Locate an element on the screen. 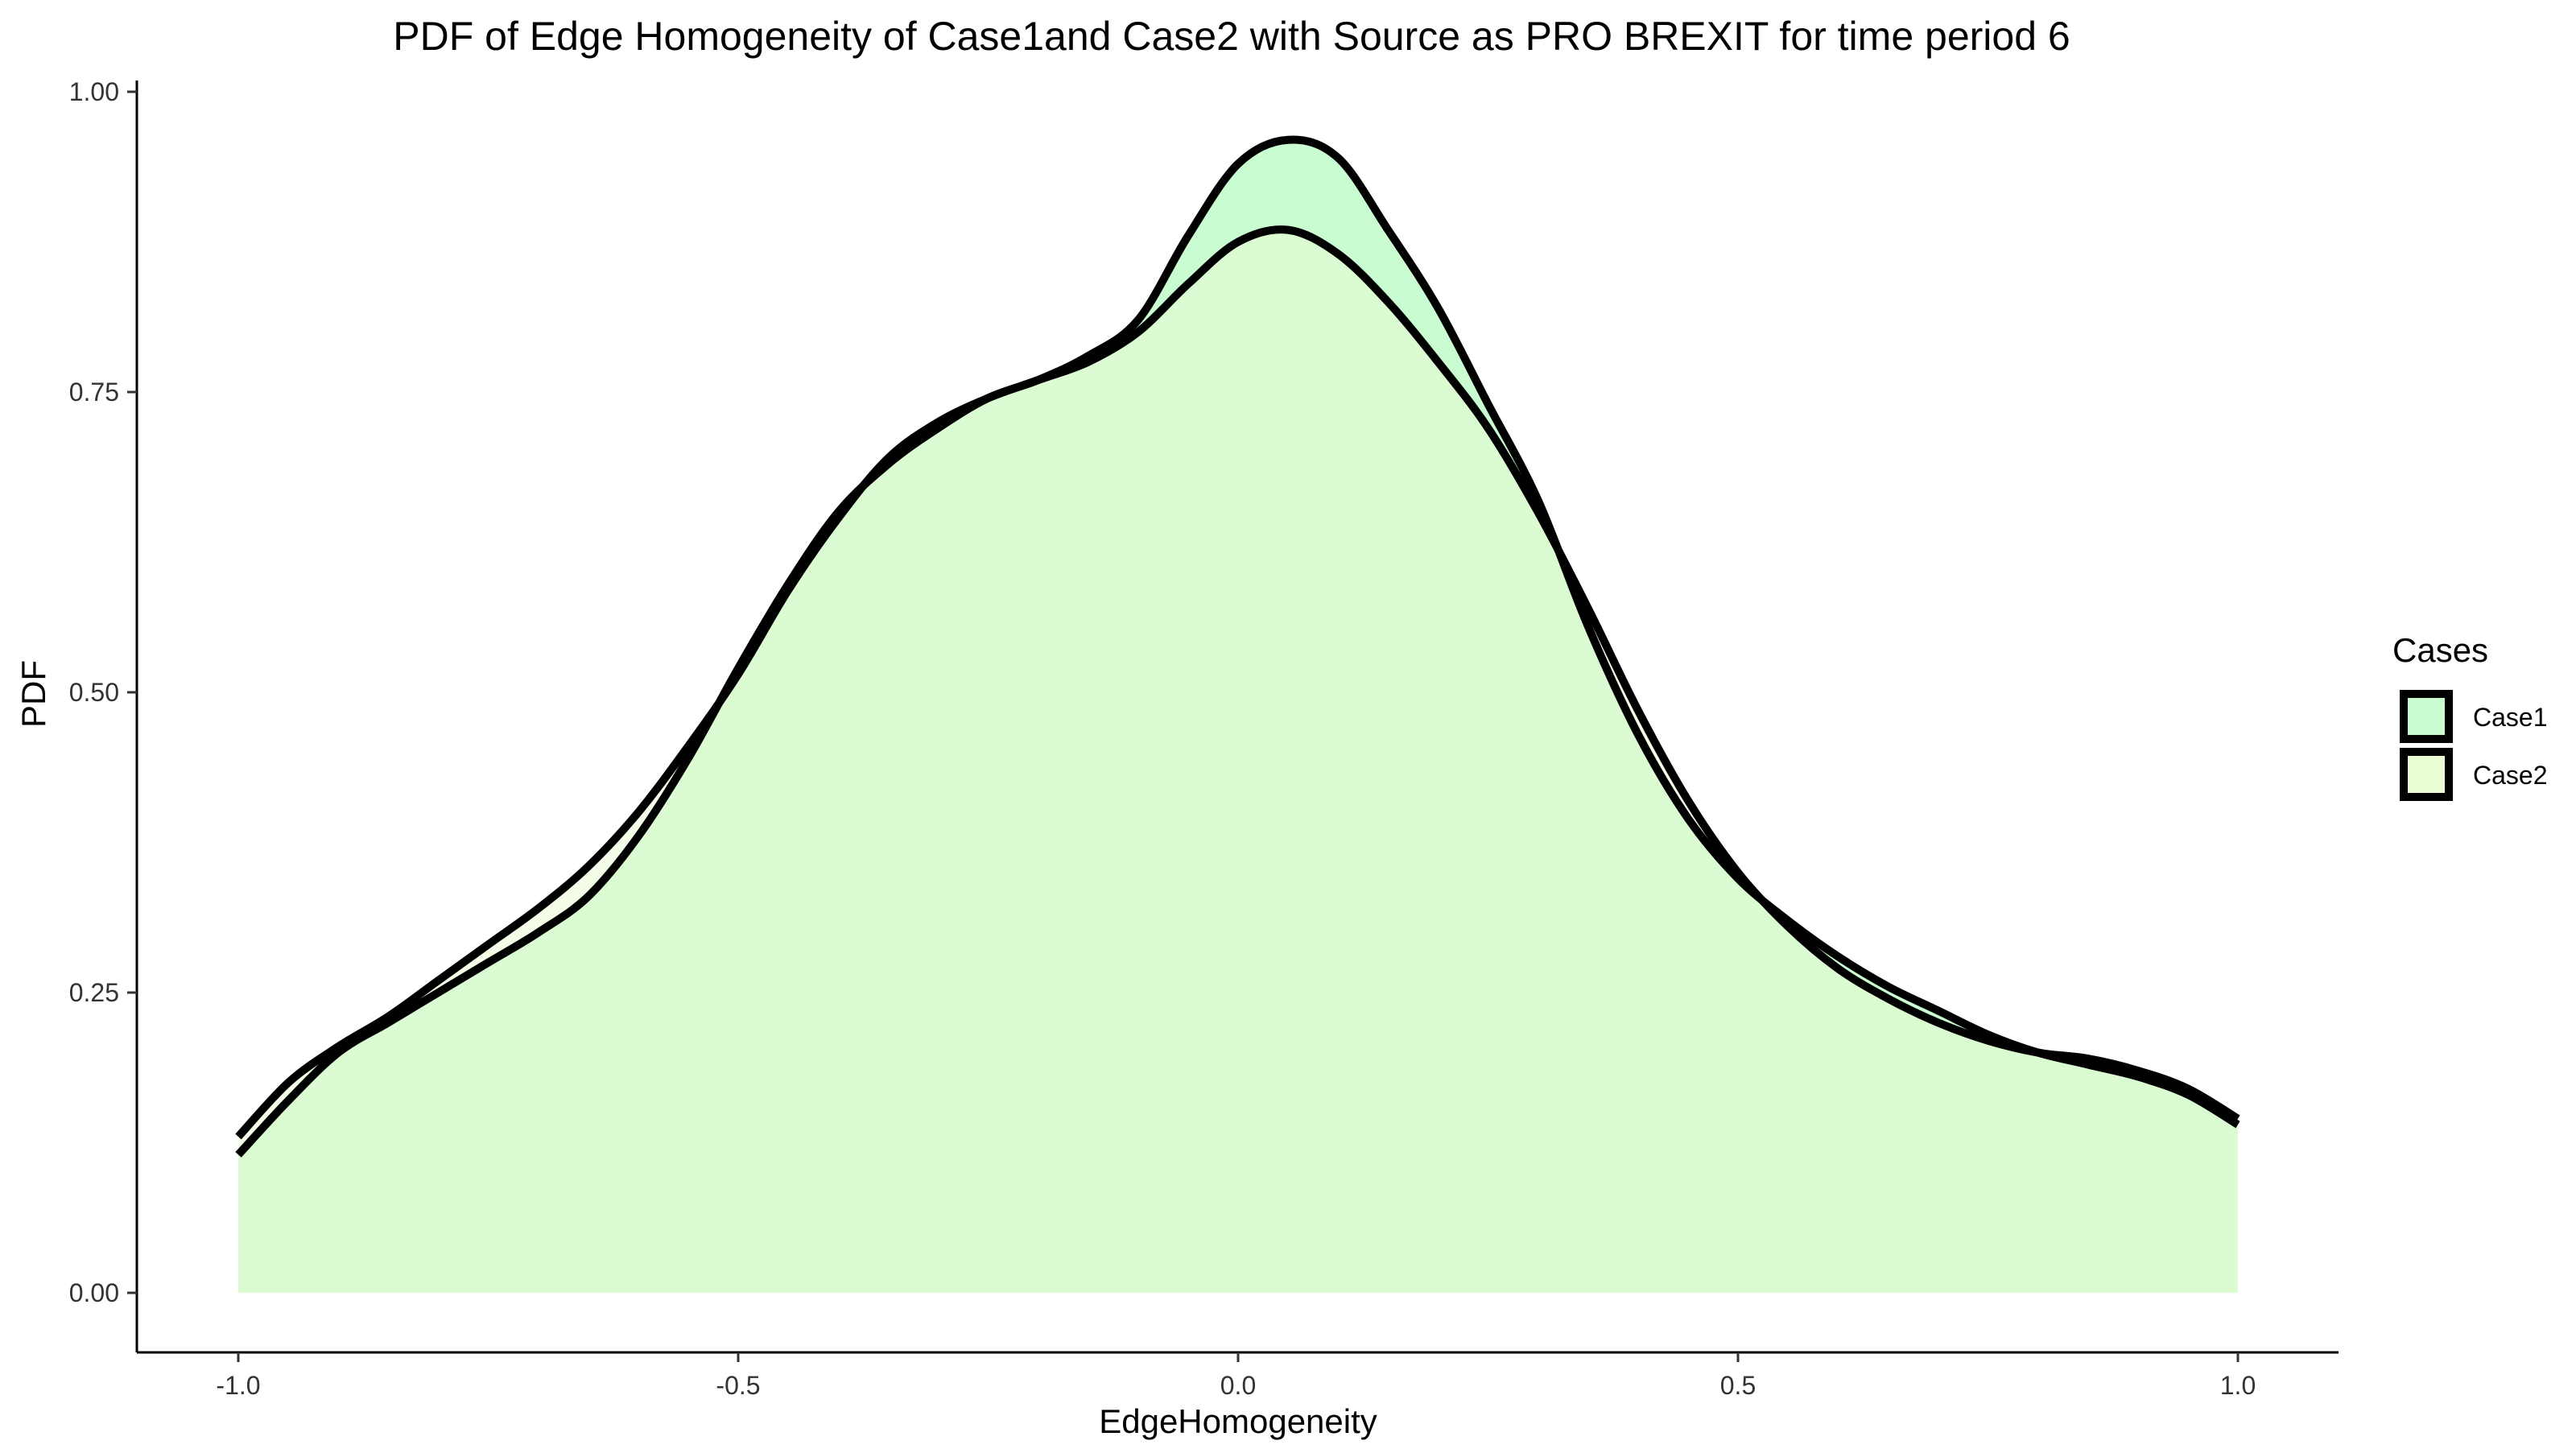  legend-label-case1: Case1 is located at coordinates (2510, 717).